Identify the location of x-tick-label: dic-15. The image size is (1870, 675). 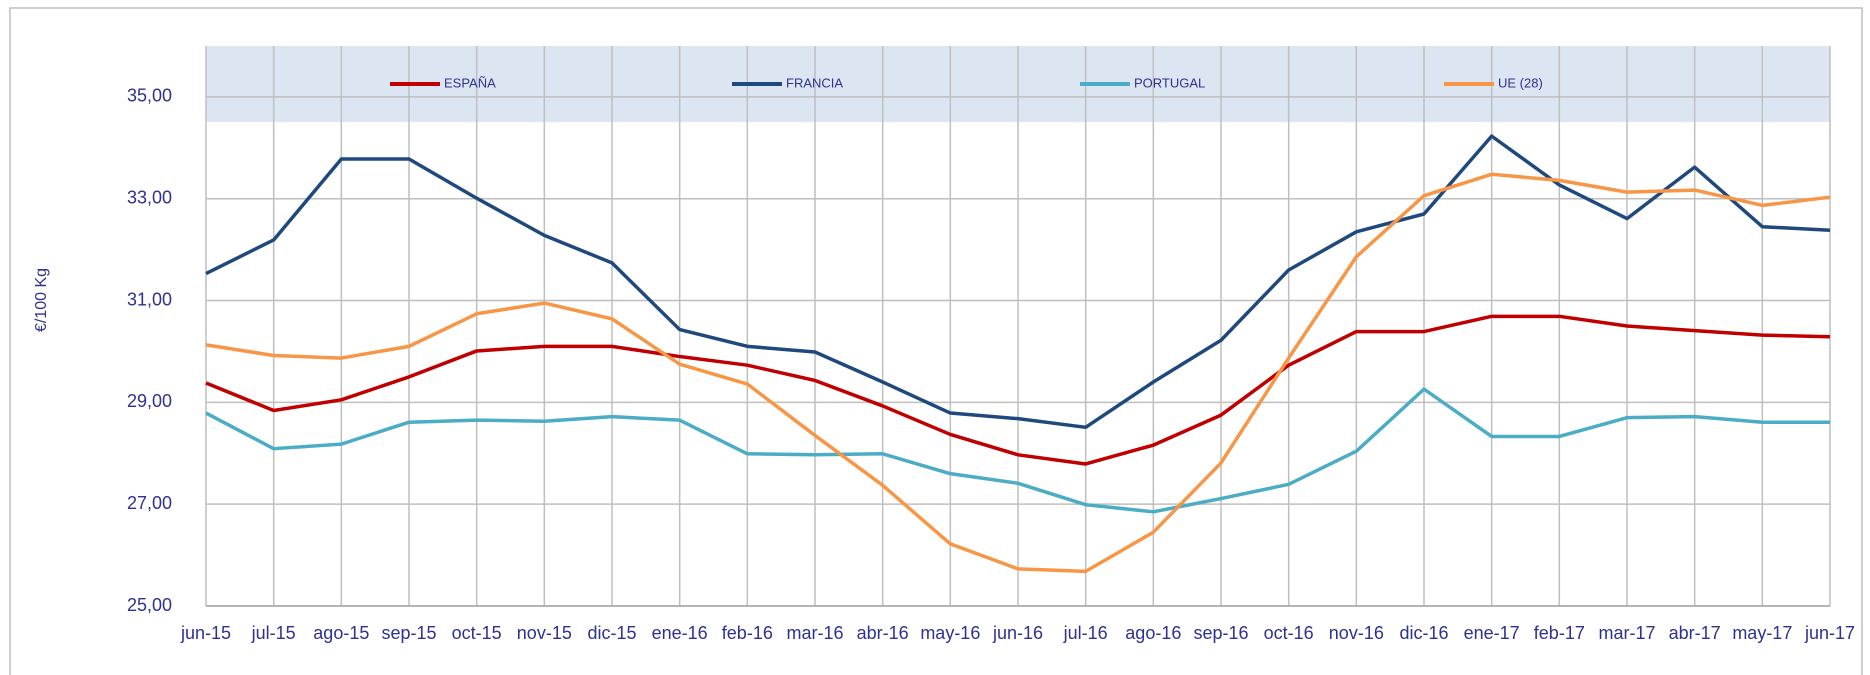
(611, 633).